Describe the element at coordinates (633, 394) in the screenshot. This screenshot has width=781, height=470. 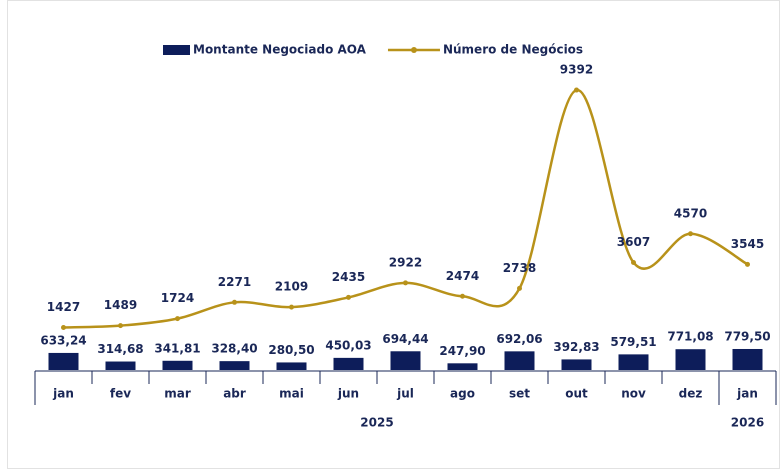
I see `x-tick-label: nov` at that location.